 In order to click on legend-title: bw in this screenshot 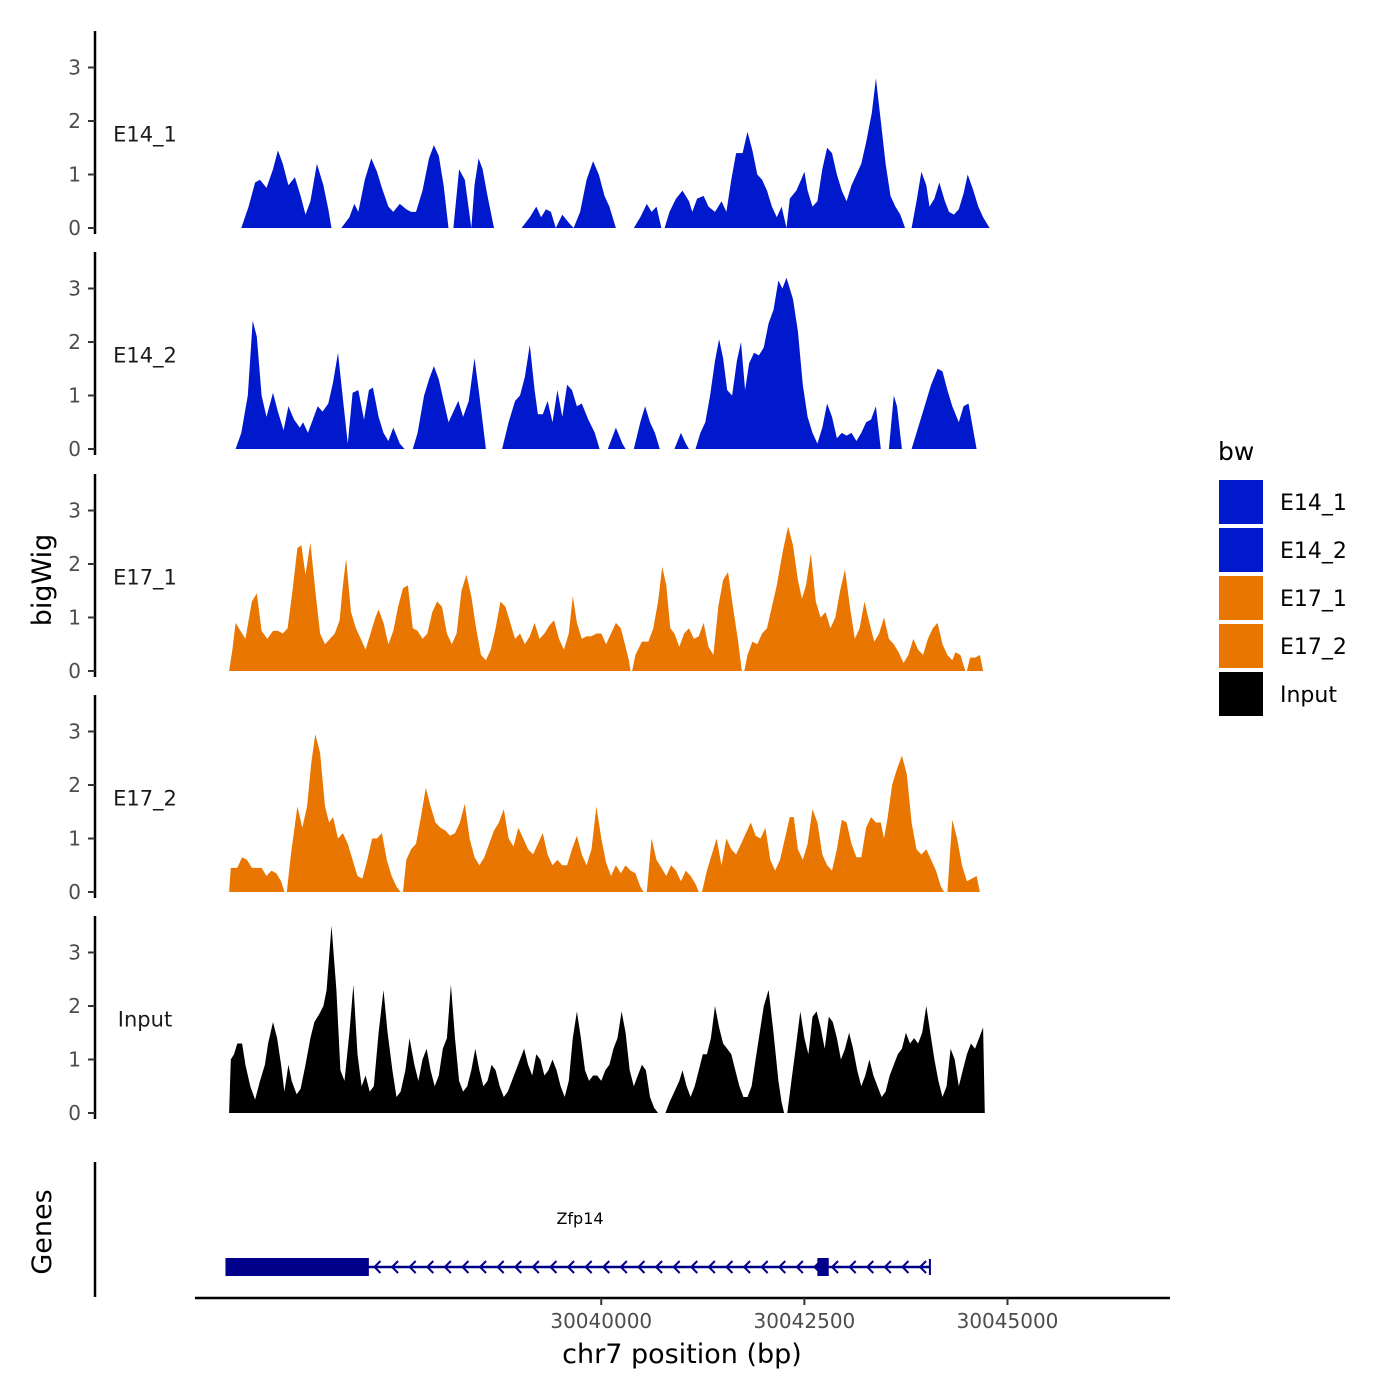, I will do `click(1236, 451)`.